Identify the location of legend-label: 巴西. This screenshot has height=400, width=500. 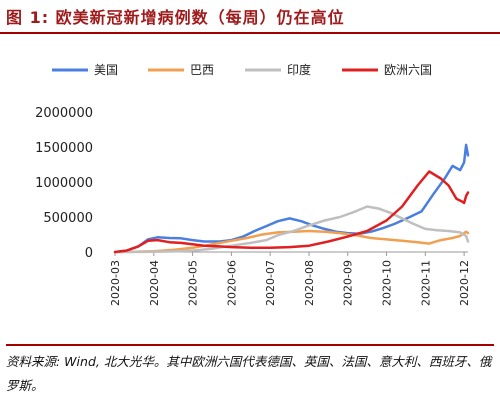
(202, 70).